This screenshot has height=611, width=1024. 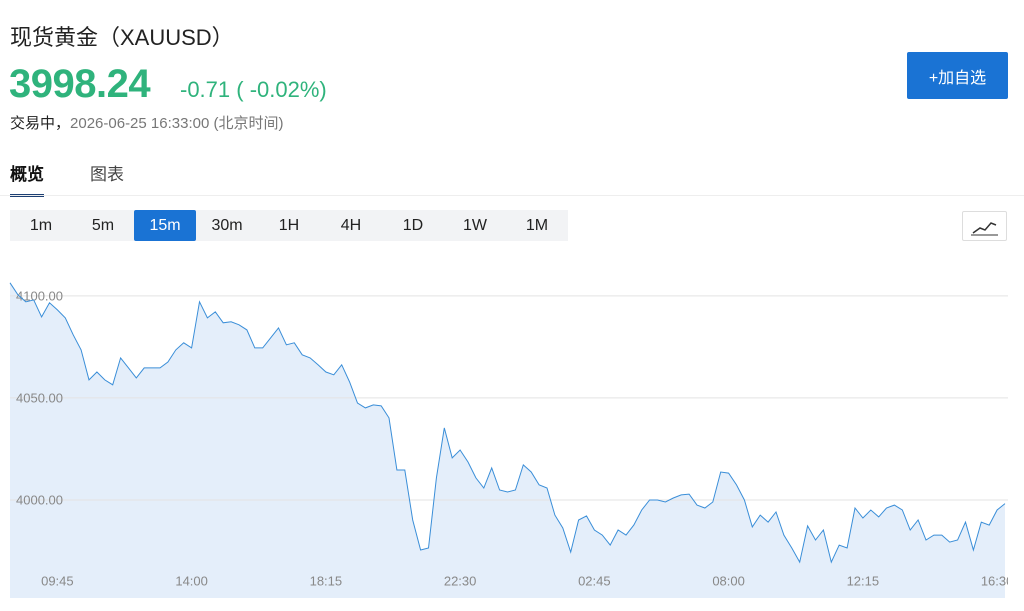 I want to click on interval-button: 1W, so click(x=475, y=225).